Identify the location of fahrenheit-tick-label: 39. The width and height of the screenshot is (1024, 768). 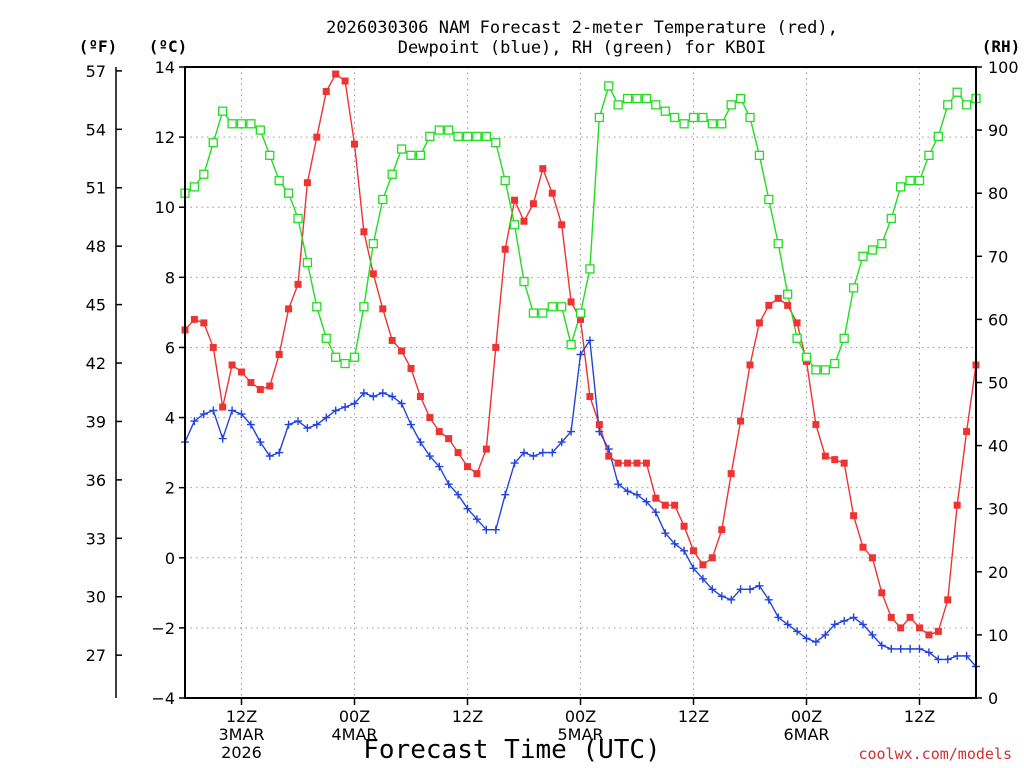
(96, 421).